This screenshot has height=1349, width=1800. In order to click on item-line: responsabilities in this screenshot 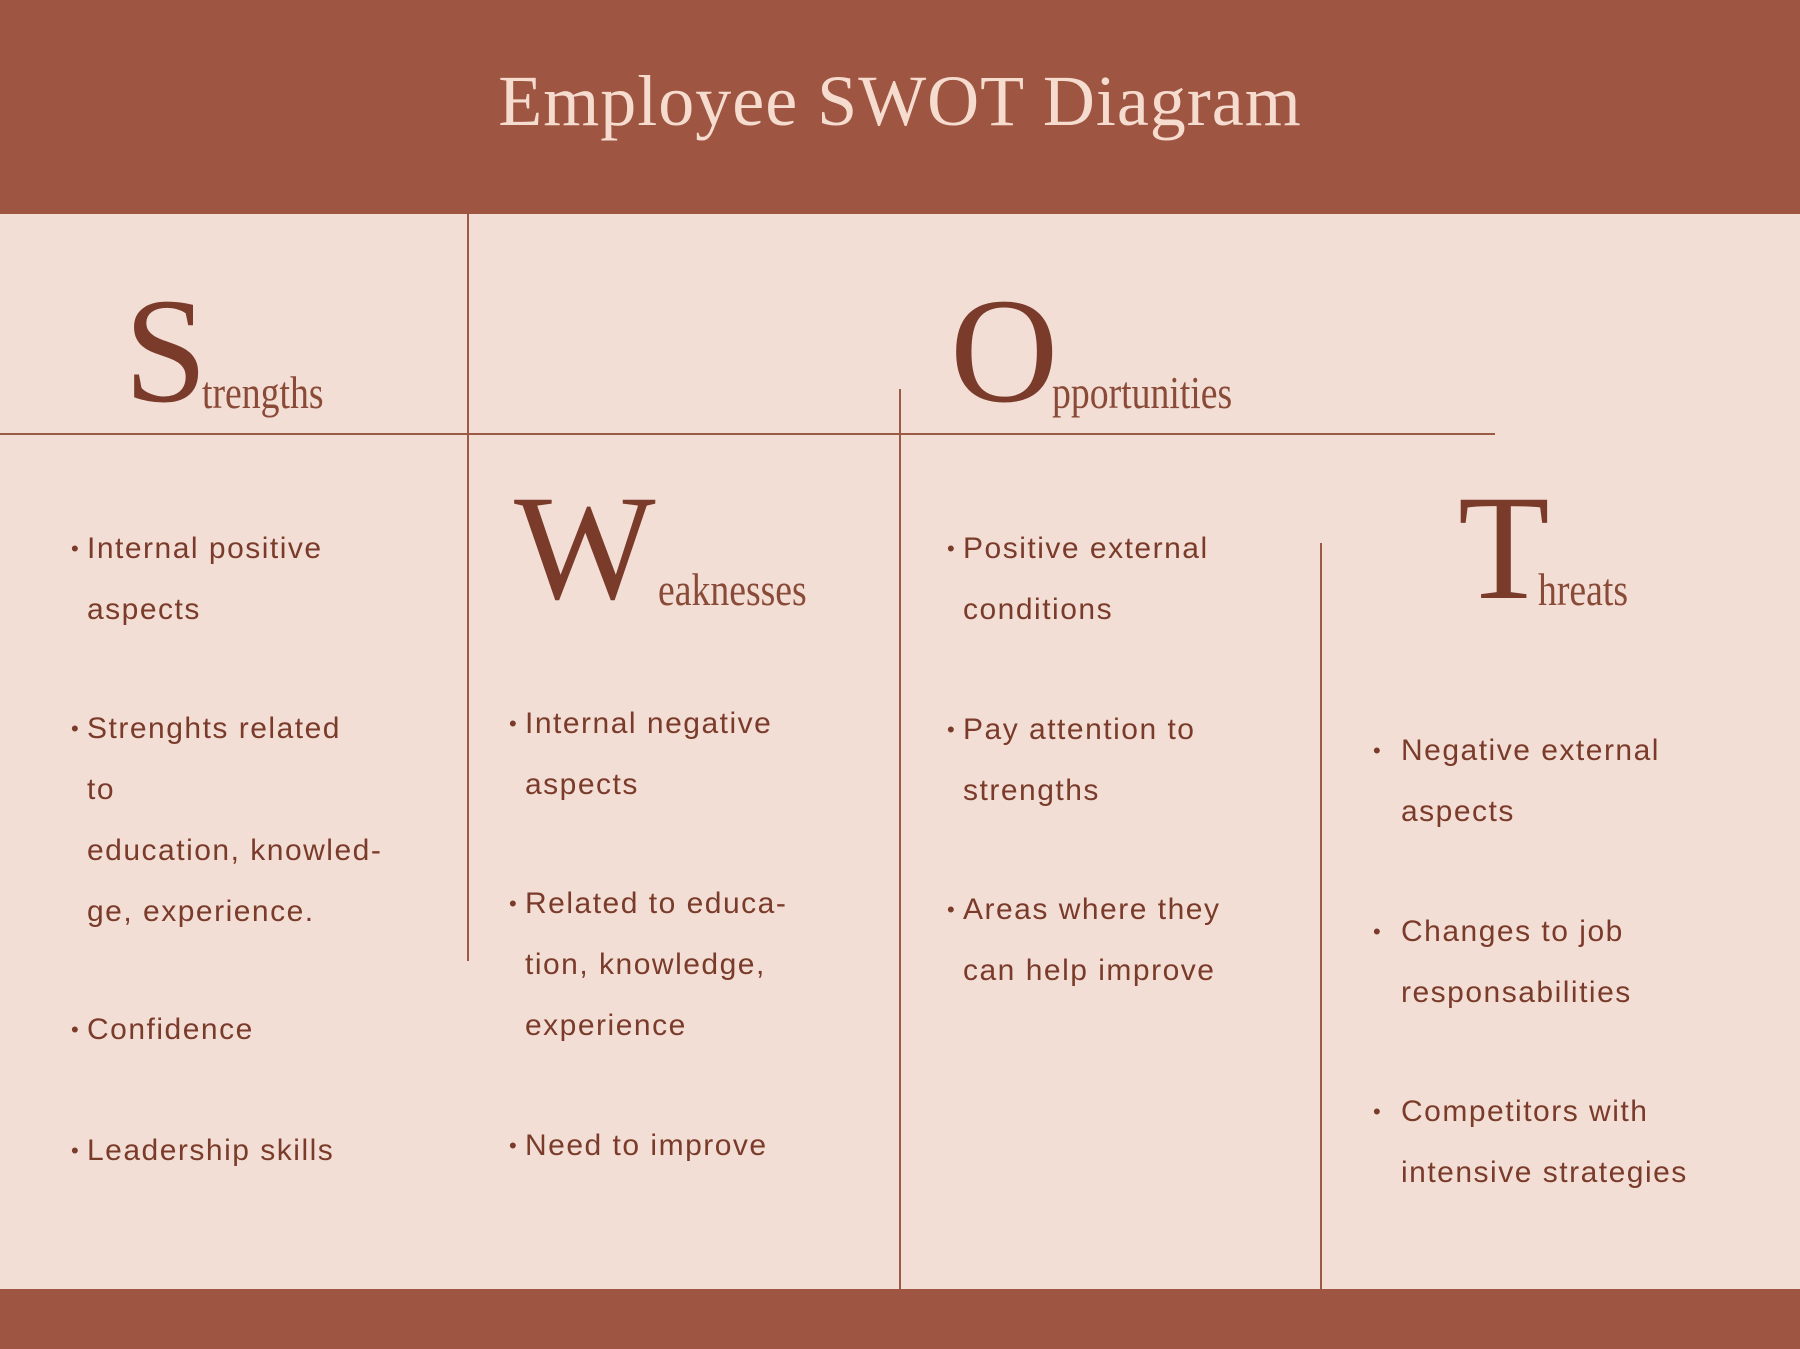, I will do `click(1516, 992)`.